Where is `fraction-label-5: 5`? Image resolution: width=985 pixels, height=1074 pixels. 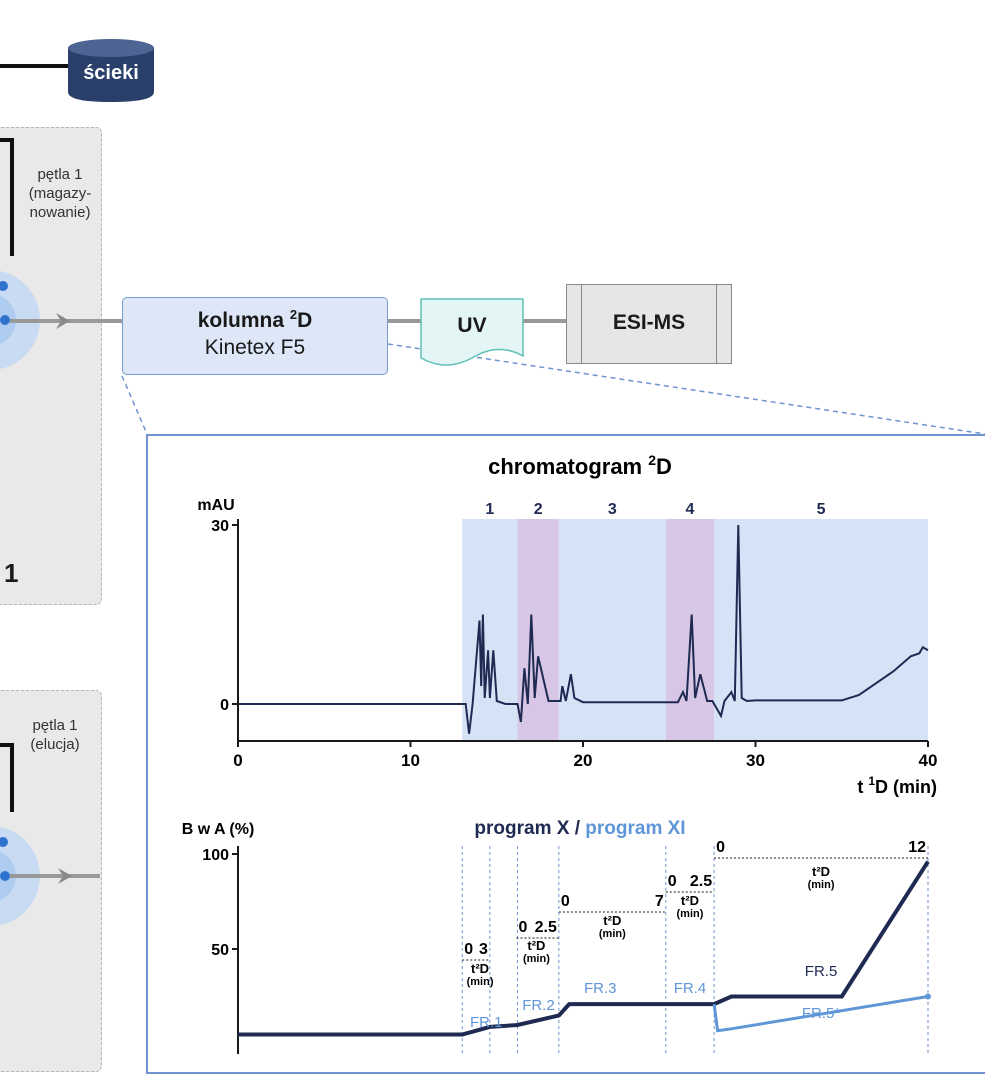 fraction-label-5: 5 is located at coordinates (821, 509).